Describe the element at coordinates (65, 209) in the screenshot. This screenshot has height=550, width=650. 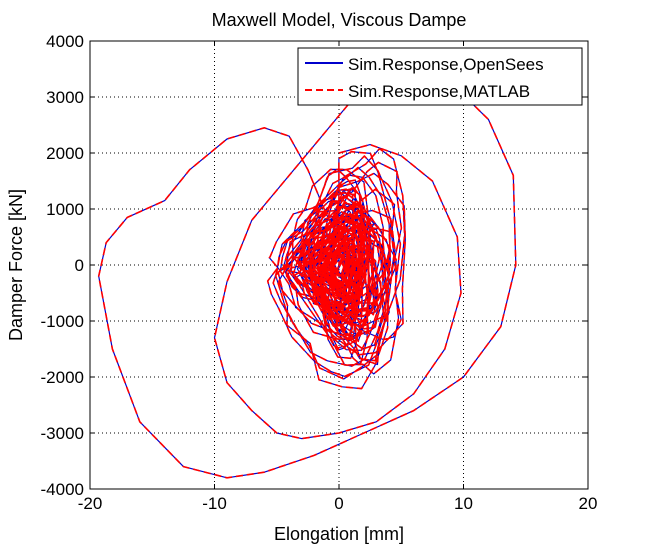
I see `y-tick-label: 1000` at that location.